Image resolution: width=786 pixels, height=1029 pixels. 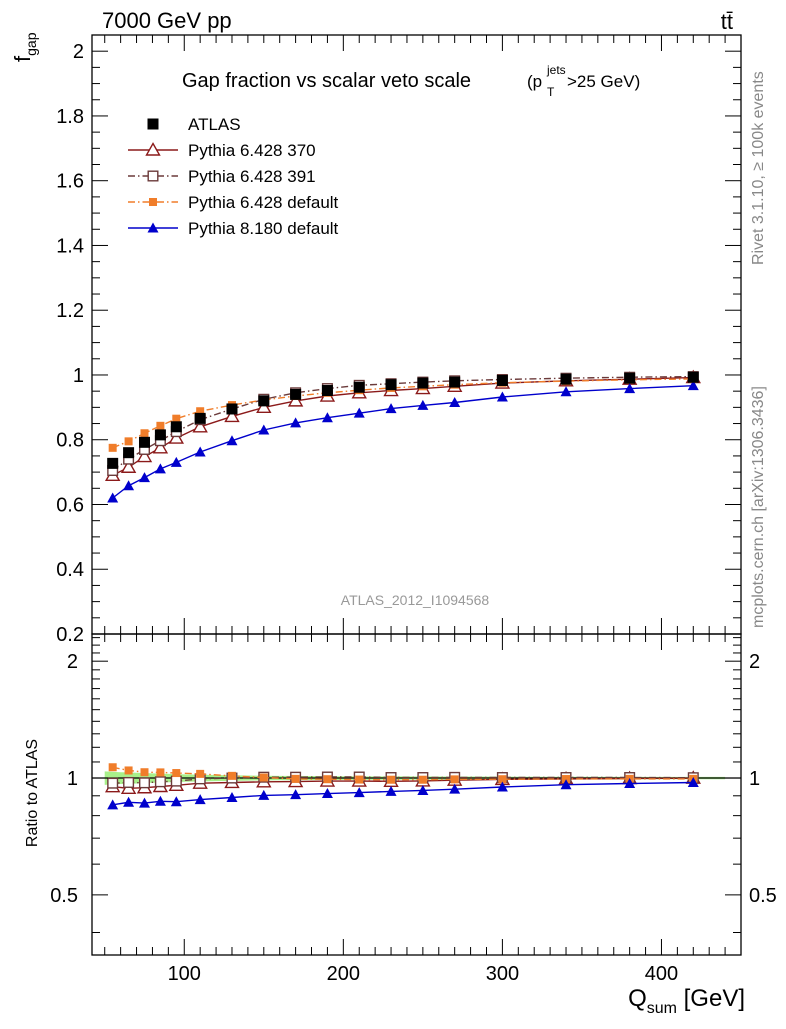 What do you see at coordinates (222, 150) in the screenshot?
I see `legend-entry-pythia-6-428-370: Pythia 6.428 370` at bounding box center [222, 150].